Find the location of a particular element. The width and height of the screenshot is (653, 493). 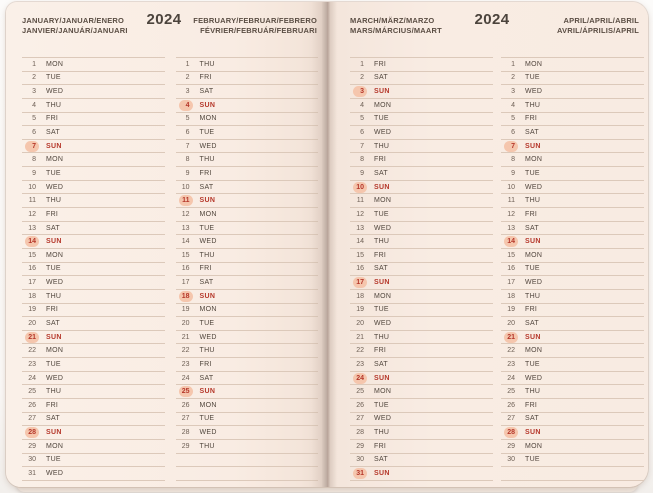

day-row: 14 SUN is located at coordinates (93, 241).